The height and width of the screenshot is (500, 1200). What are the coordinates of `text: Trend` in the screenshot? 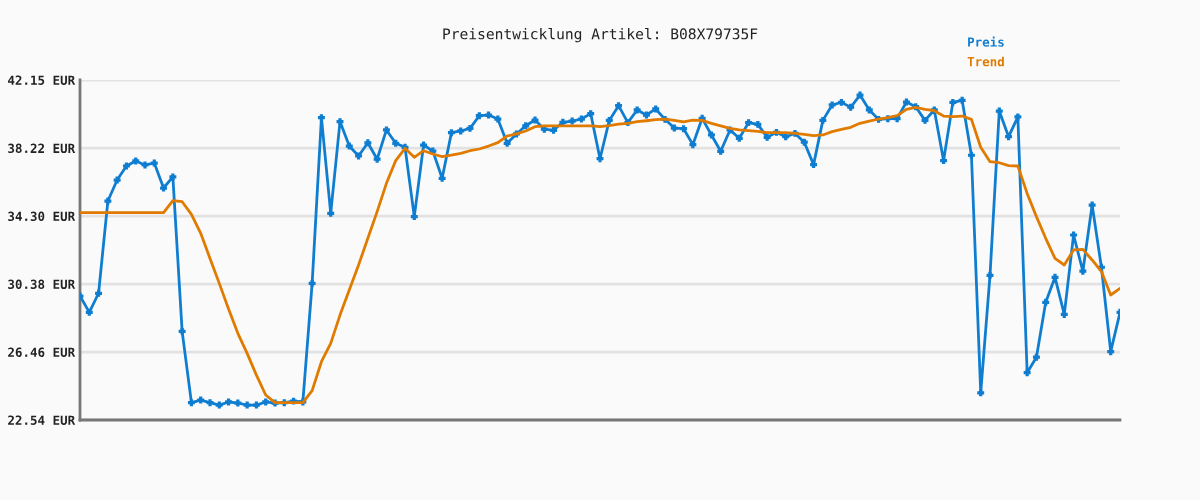 It's located at (985, 61).